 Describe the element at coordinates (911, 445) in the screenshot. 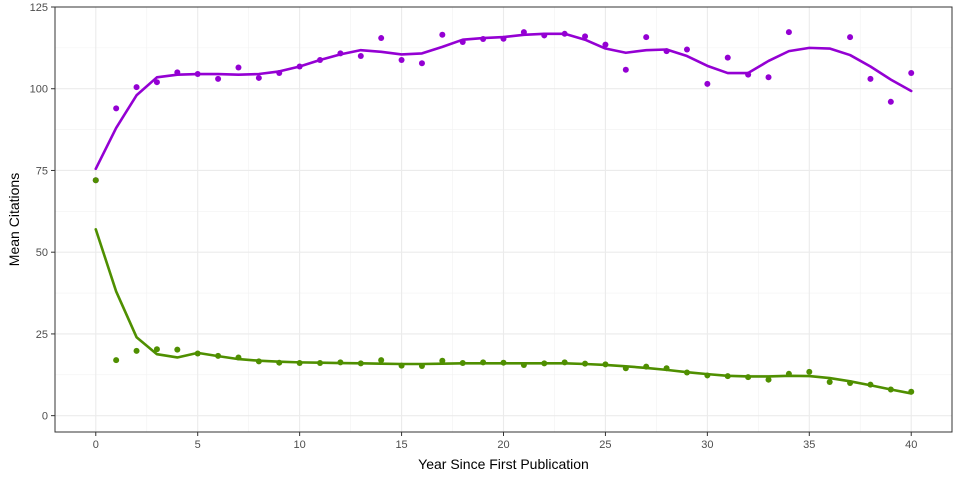

I see `x-tick-label: 40` at that location.